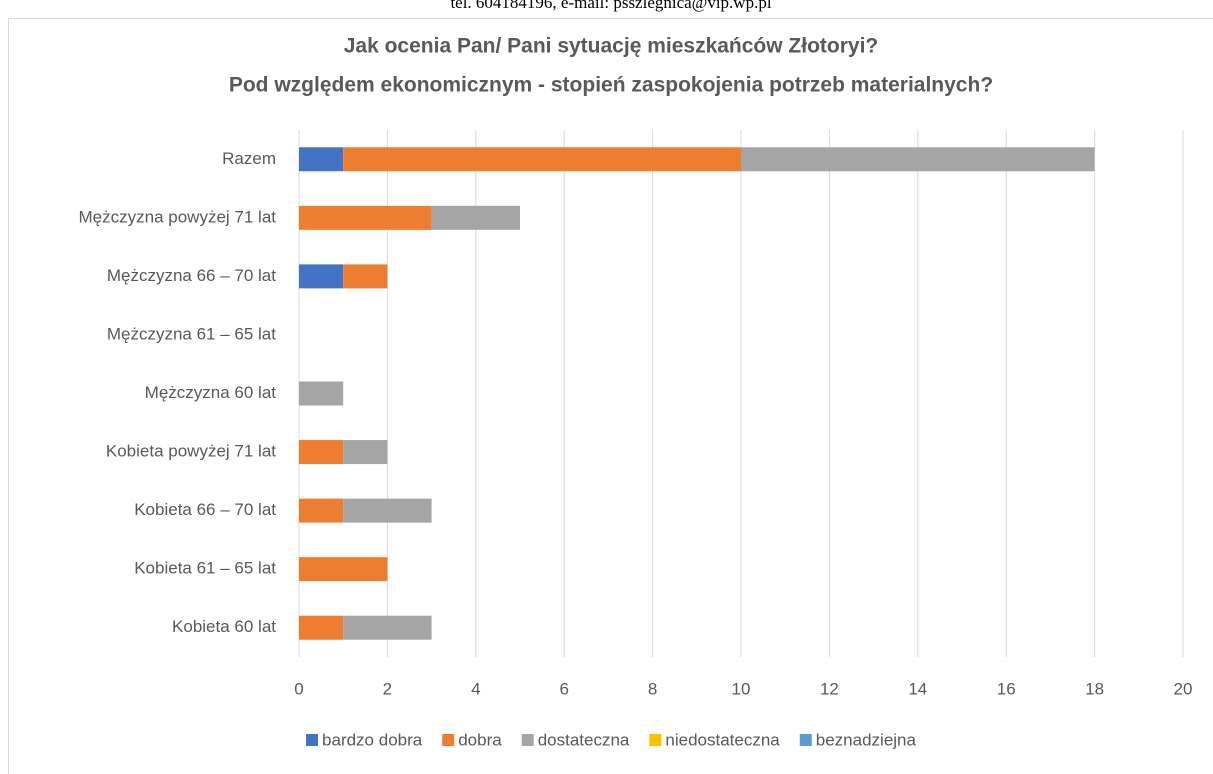  I want to click on legend-label: dostateczna, so click(584, 739).